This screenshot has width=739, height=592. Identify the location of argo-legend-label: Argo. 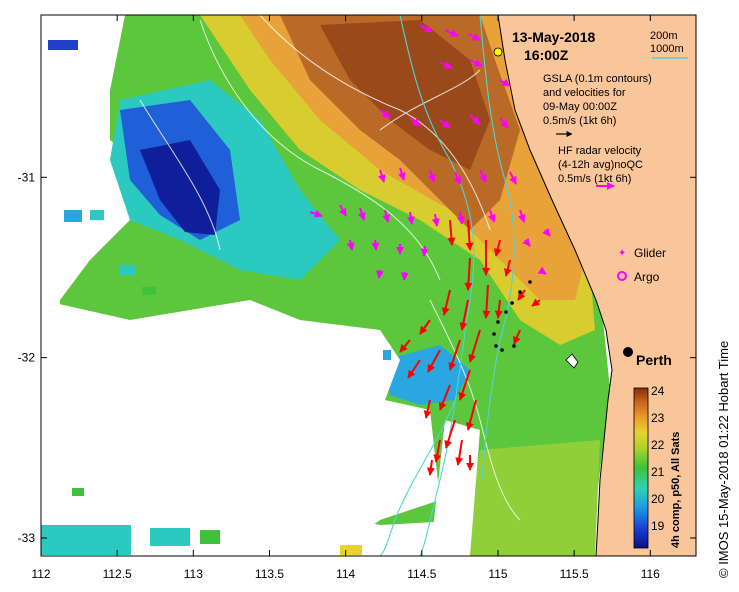
(647, 277).